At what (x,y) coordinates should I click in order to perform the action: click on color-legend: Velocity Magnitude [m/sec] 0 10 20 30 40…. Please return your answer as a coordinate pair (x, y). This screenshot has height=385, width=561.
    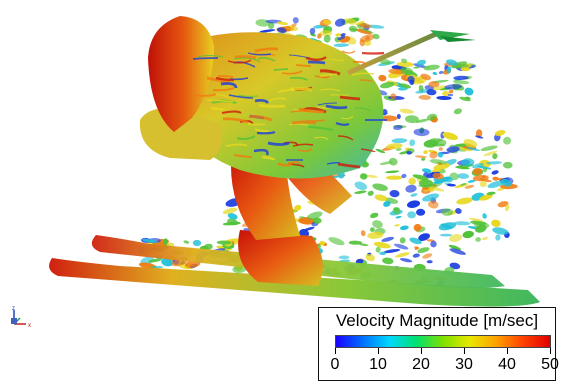
    Looking at the image, I should click on (438, 344).